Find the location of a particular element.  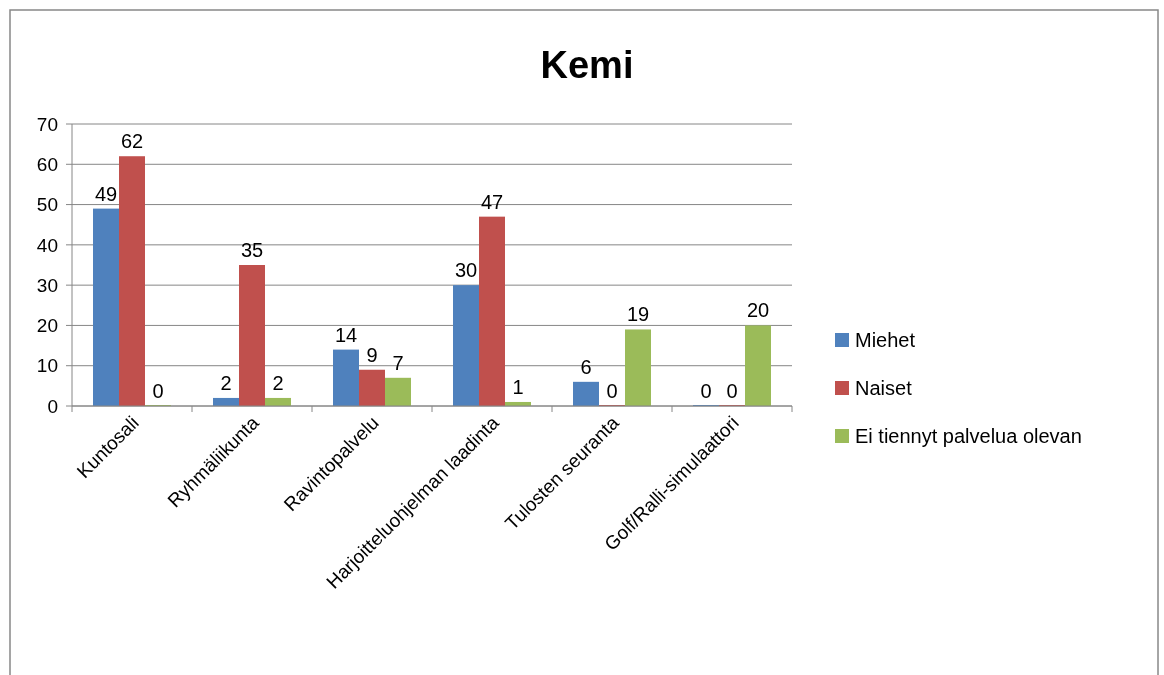

legend-label: Ei tiennyt palvelua olevan is located at coordinates (968, 436).